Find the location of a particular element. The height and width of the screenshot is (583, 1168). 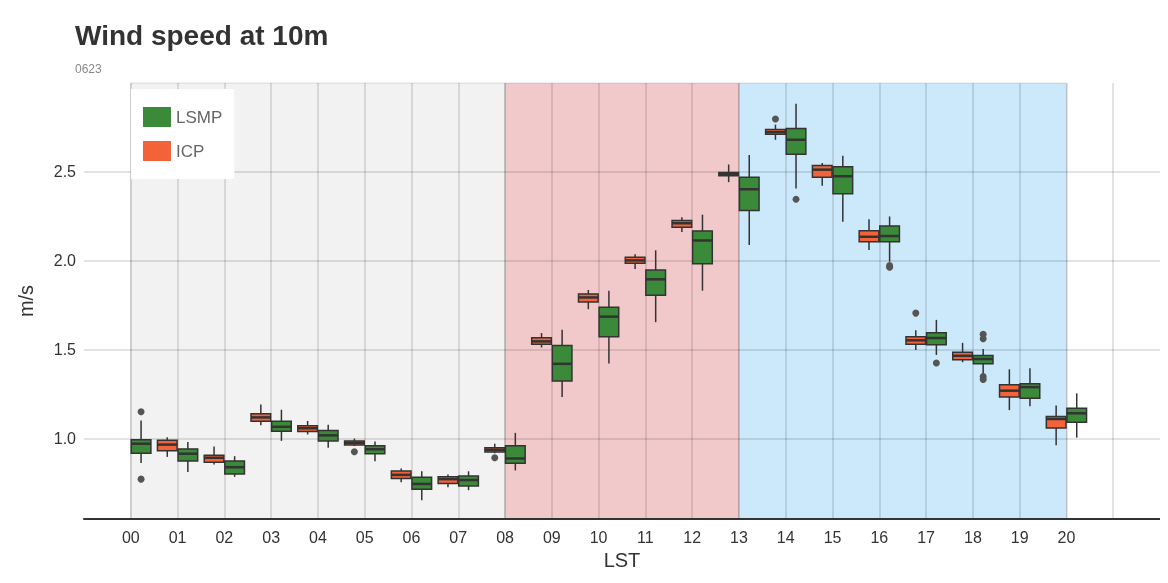

x-tick-label: 02 is located at coordinates (224, 537).